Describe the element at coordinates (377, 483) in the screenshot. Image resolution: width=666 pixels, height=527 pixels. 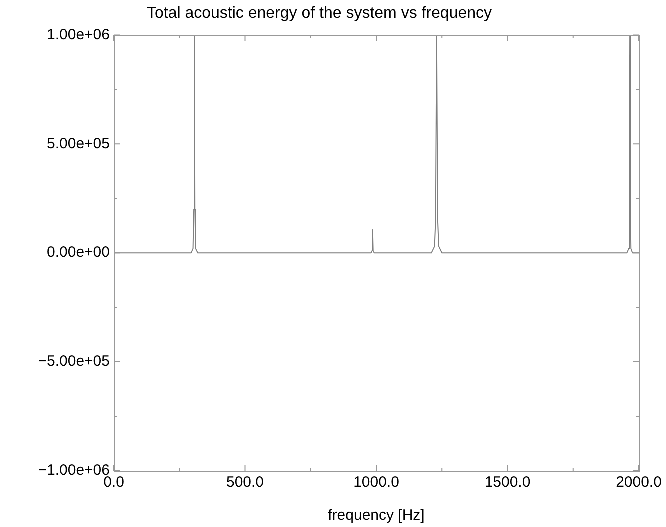
I see `x-tick-label: 1000.0` at that location.